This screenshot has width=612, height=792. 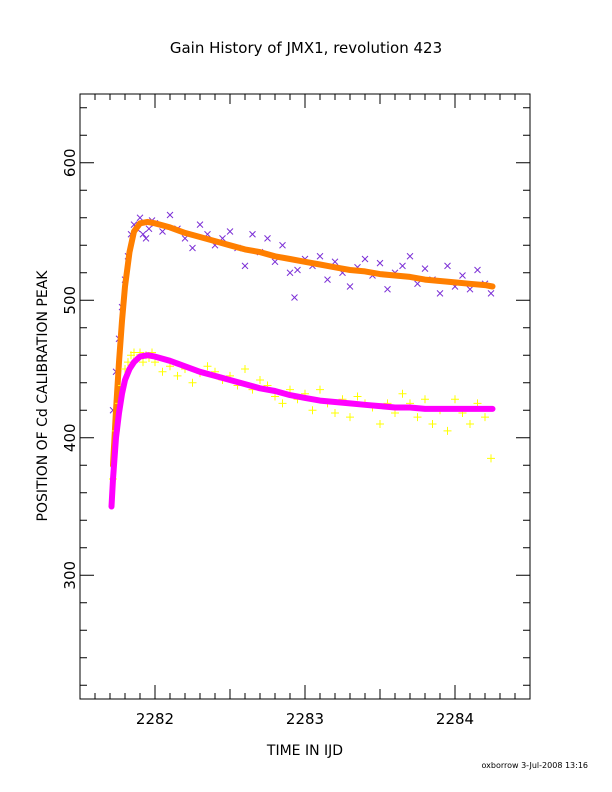 What do you see at coordinates (70, 437) in the screenshot?
I see `y-tick-label: 400` at bounding box center [70, 437].